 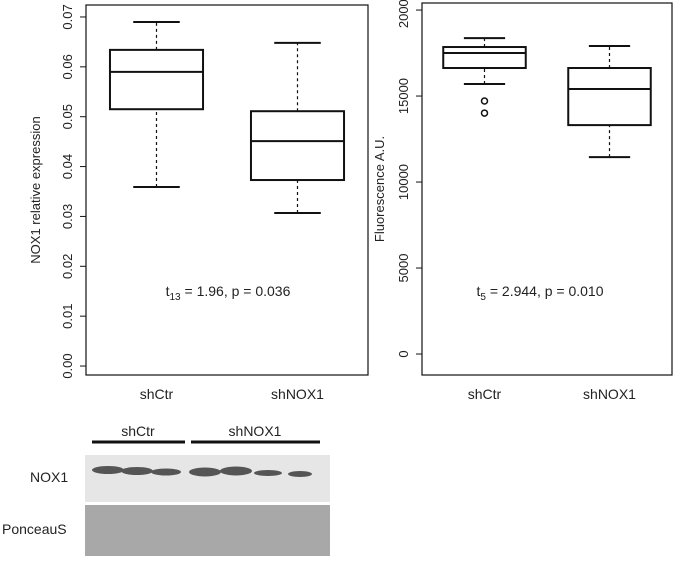 I want to click on y-axis-label: NOX1 relative expression, so click(x=35, y=189).